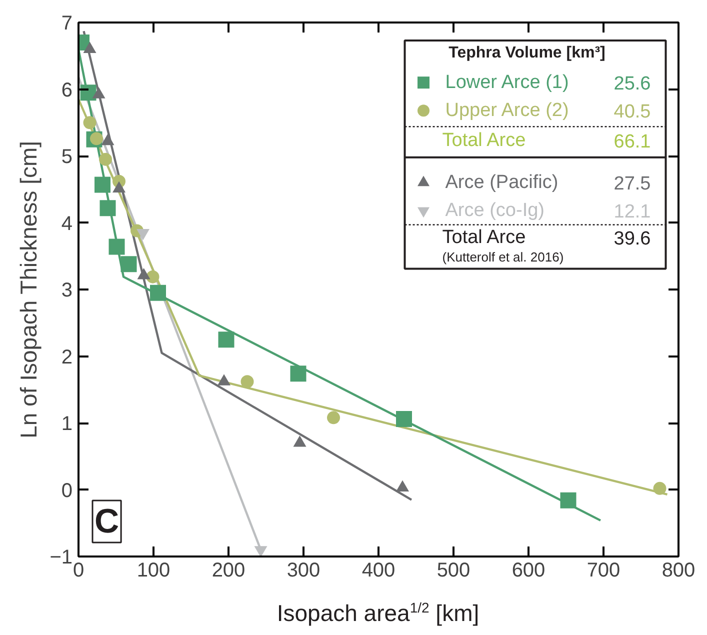  Describe the element at coordinates (66, 291) in the screenshot. I see `y-tick-label: 3` at that location.